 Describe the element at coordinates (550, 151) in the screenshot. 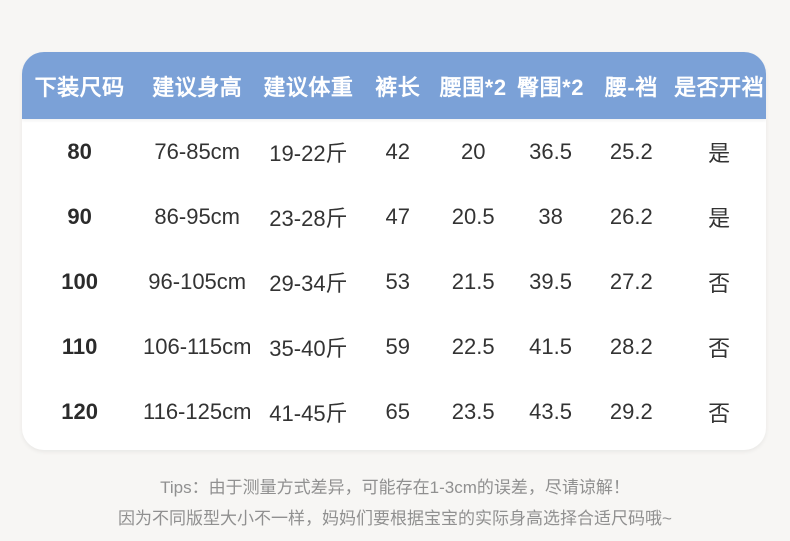

I see `table-cell: 36.5` at that location.